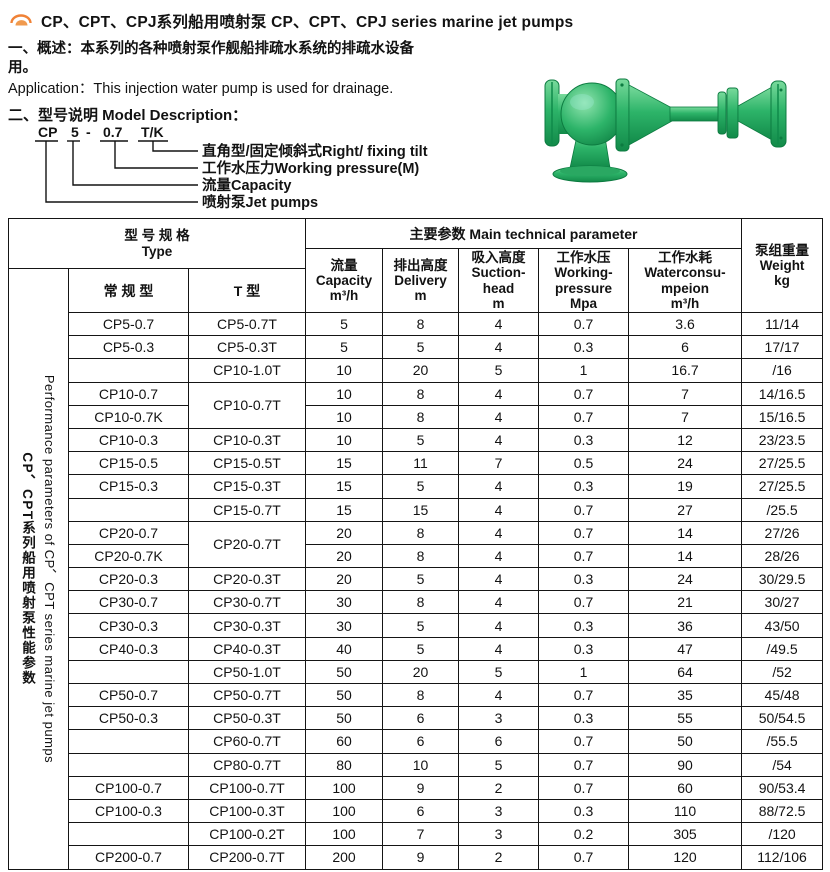  I want to click on model-cell: CP50-0.3T, so click(247, 718).